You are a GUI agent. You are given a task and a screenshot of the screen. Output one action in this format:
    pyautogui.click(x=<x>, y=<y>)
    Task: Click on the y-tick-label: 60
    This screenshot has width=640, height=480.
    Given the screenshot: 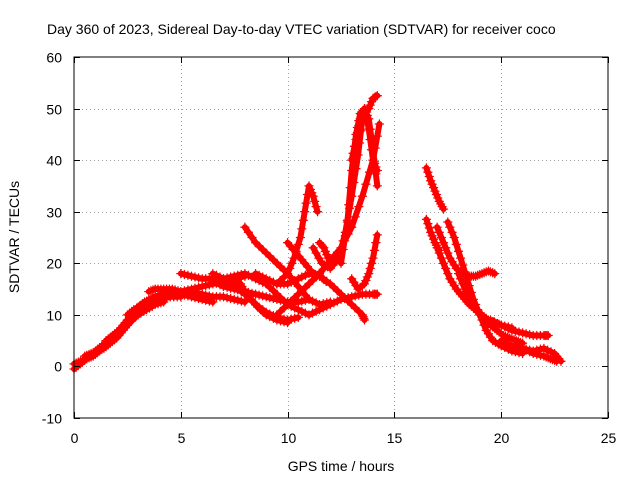 What is the action you would take?
    pyautogui.click(x=54, y=58)
    